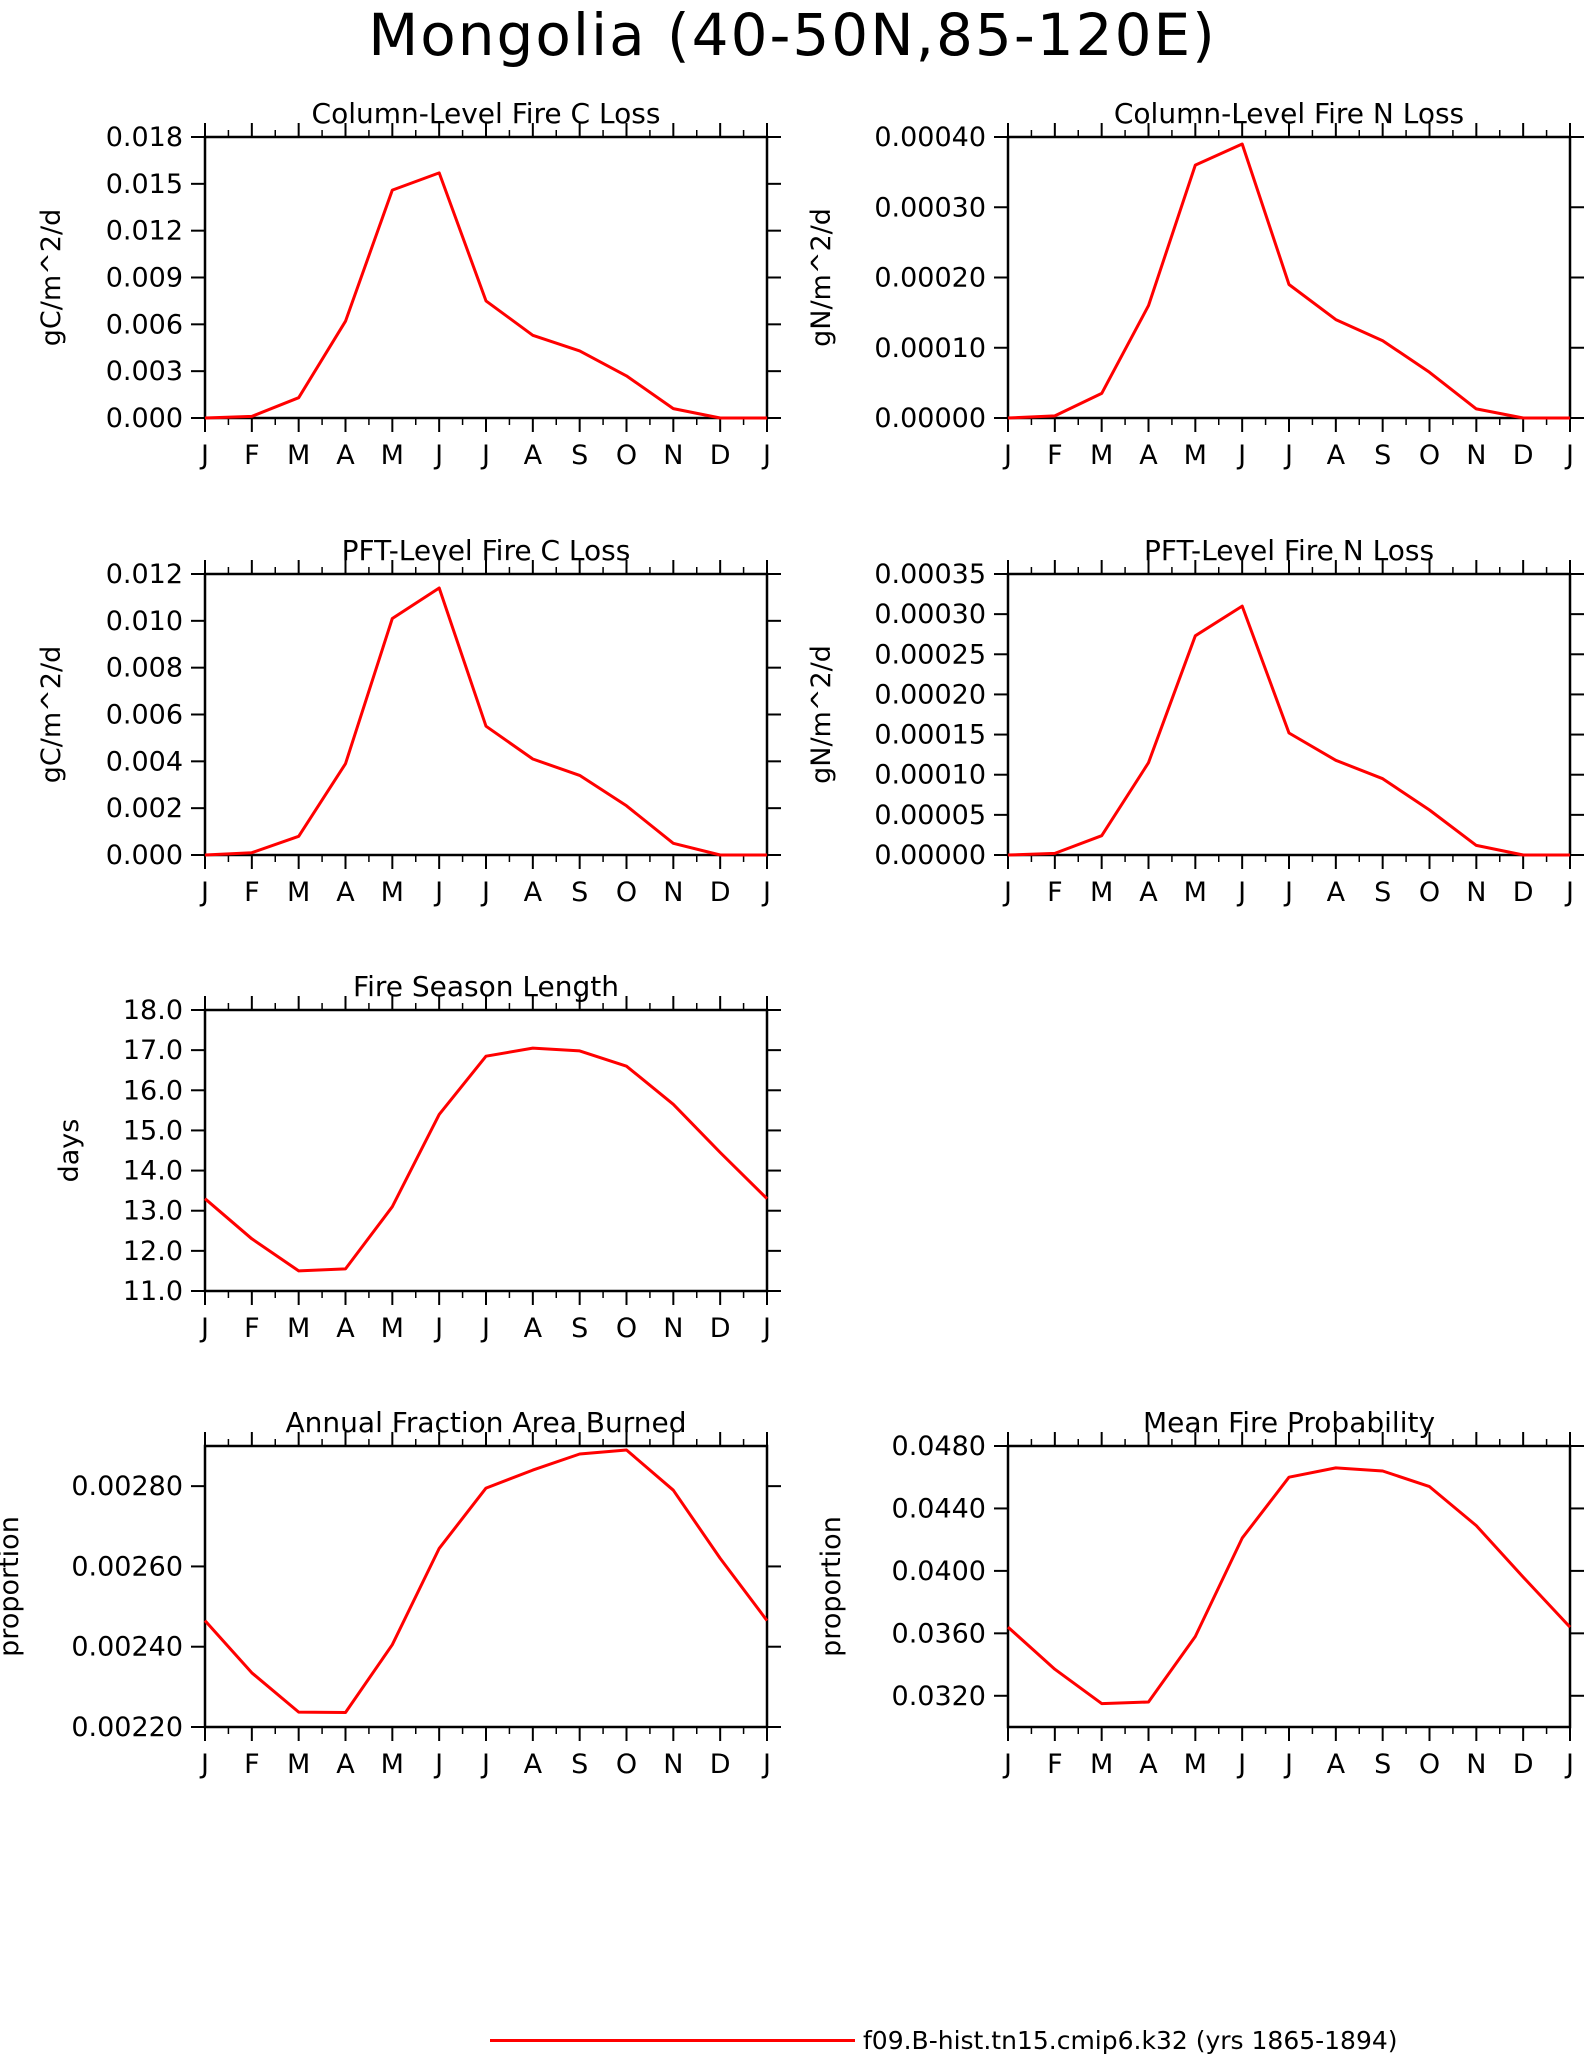 Image resolution: width=1585 pixels, height=2064 pixels. I want to click on fire-season-xtick-label: M, so click(298, 1328).